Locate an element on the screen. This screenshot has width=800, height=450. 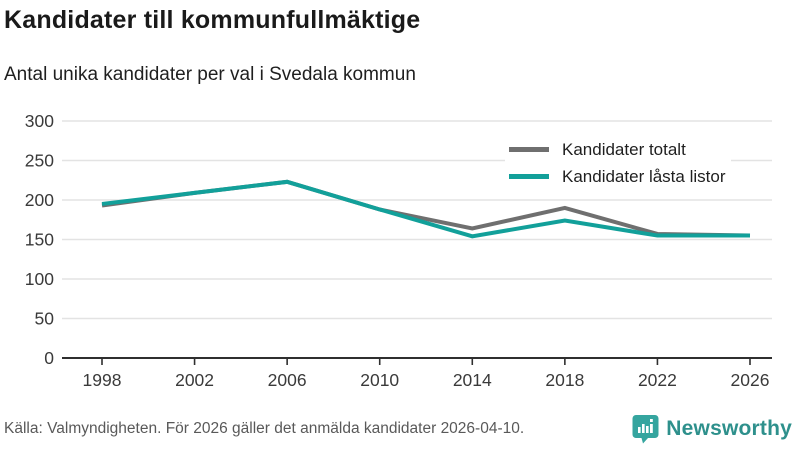
y-axis-label: 0 is located at coordinates (49, 358).